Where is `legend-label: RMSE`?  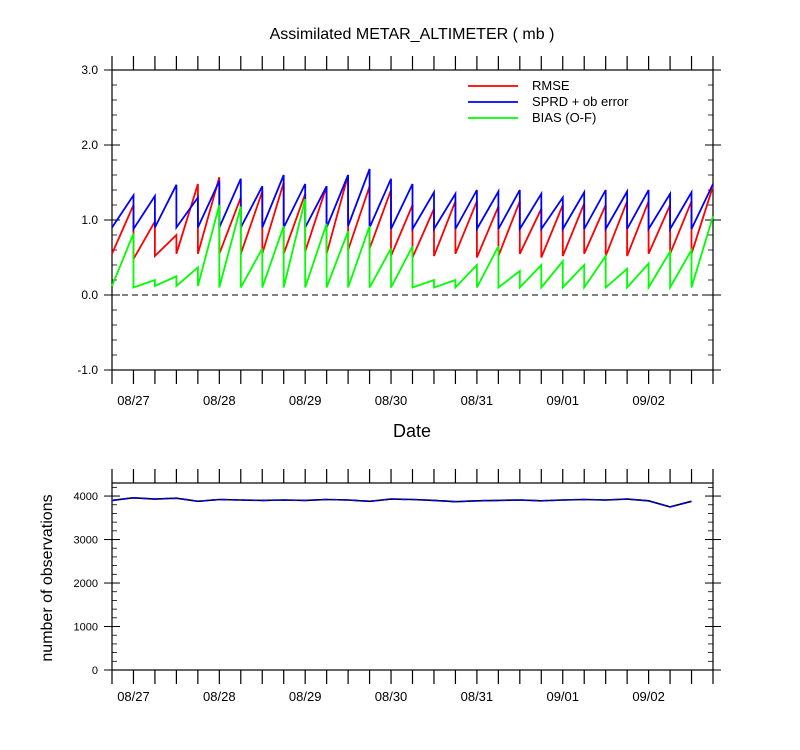 legend-label: RMSE is located at coordinates (551, 85).